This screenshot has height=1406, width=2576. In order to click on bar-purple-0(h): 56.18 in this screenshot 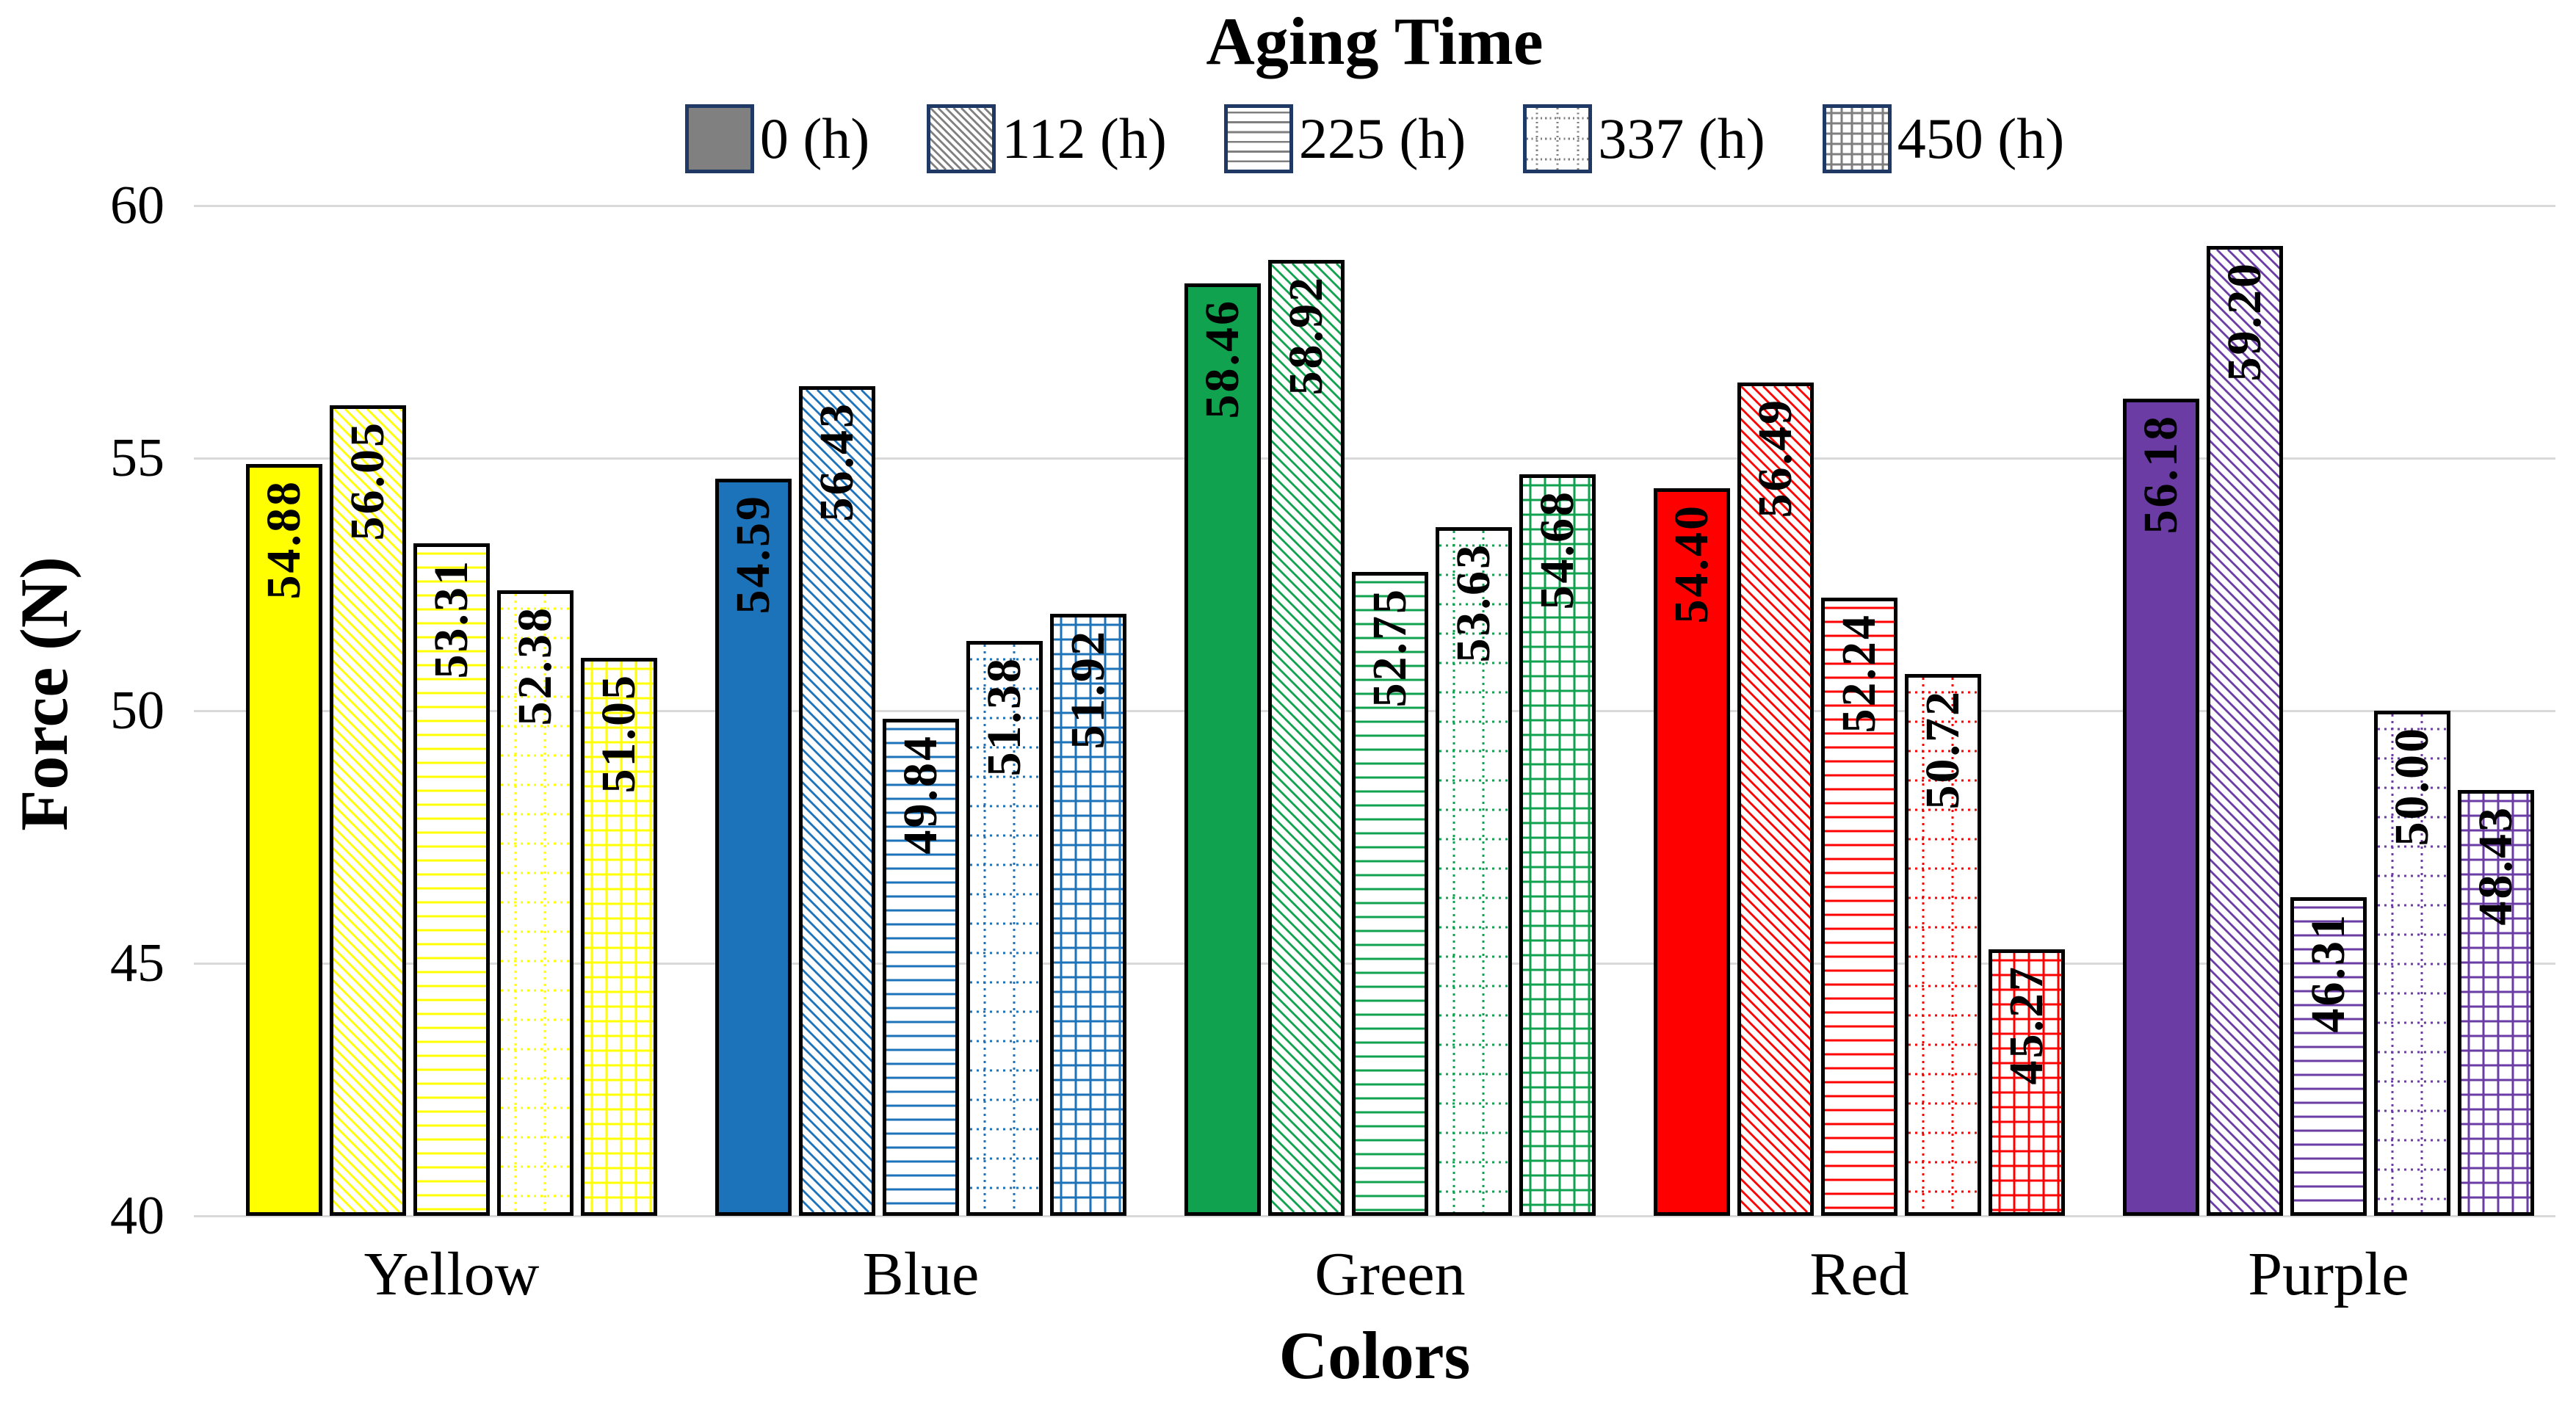, I will do `click(2161, 807)`.